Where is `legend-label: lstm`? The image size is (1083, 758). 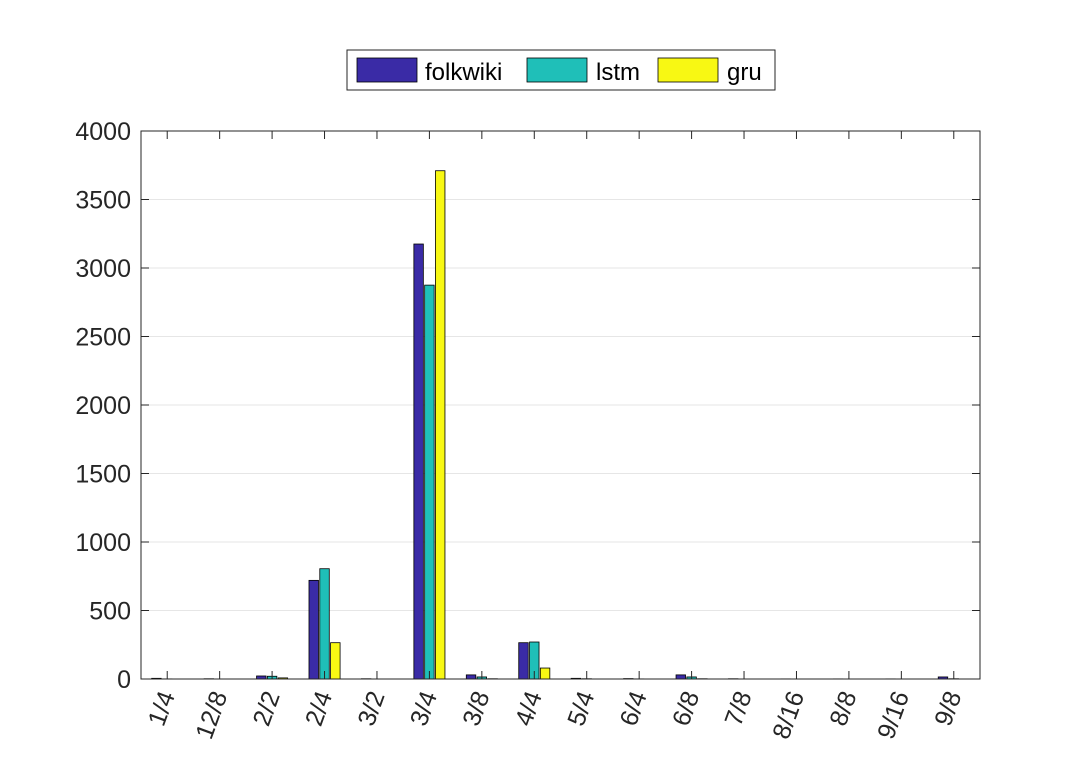
legend-label: lstm is located at coordinates (618, 72).